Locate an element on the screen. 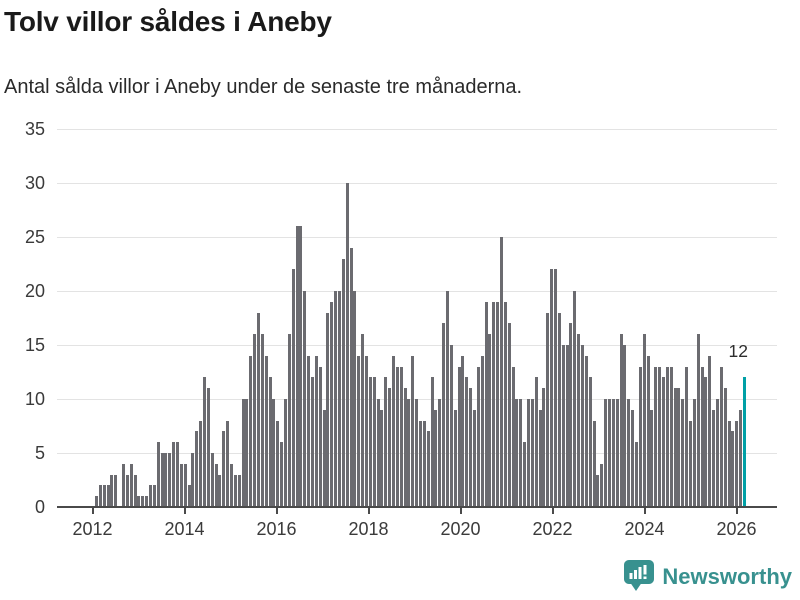 This screenshot has width=800, height=600. y-axis-label: 20 is located at coordinates (34, 291).